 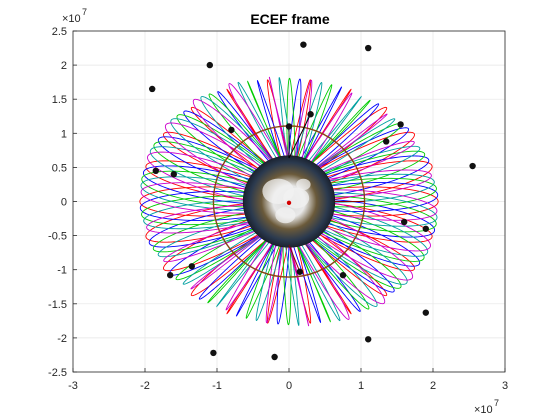 What do you see at coordinates (483, 410) in the screenshot?
I see `x-exponent-base: ×10` at bounding box center [483, 410].